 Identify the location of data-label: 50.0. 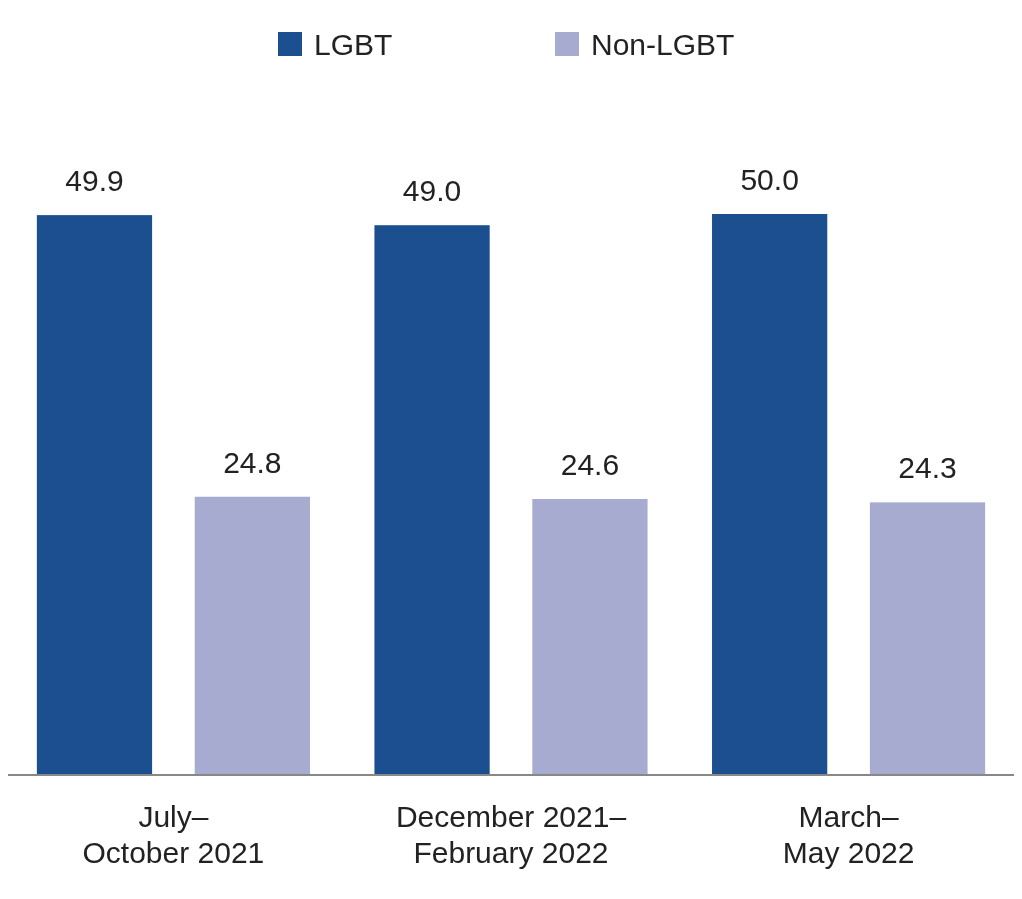
(769, 179).